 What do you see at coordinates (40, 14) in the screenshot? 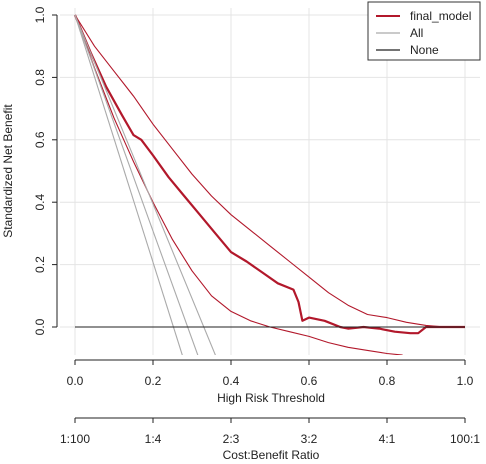
I see `y-tick-label: 1.0` at bounding box center [40, 14].